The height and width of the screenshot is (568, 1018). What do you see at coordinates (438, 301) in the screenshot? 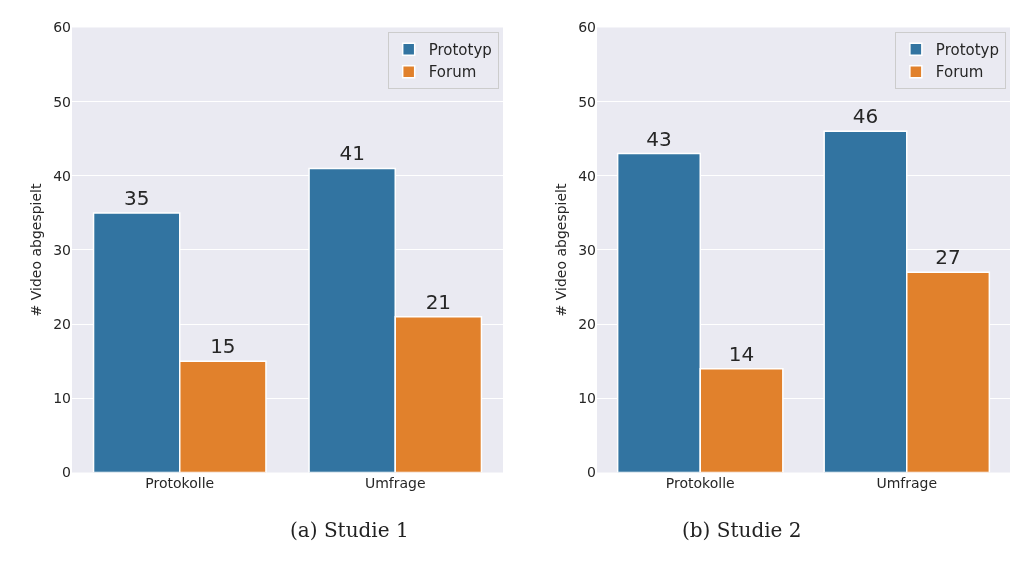
I see `data-label: 21` at bounding box center [438, 301].